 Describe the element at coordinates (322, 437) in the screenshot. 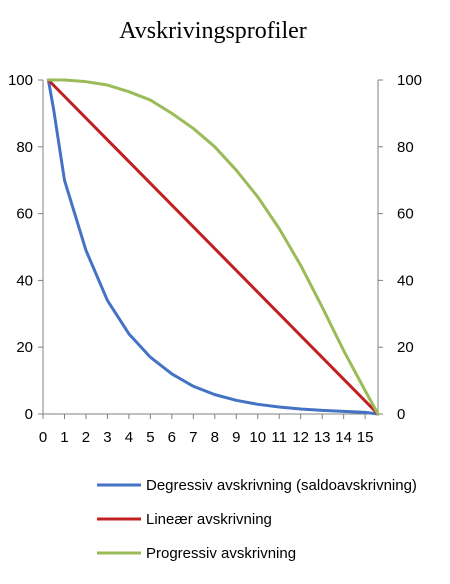

I see `x-tick-label: 13` at that location.